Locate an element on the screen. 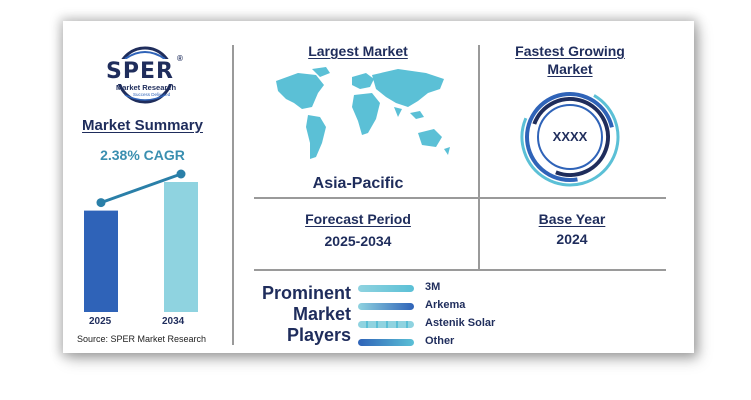 This screenshot has height=400, width=751. logo-tagline: Success Delivered is located at coordinates (152, 94).